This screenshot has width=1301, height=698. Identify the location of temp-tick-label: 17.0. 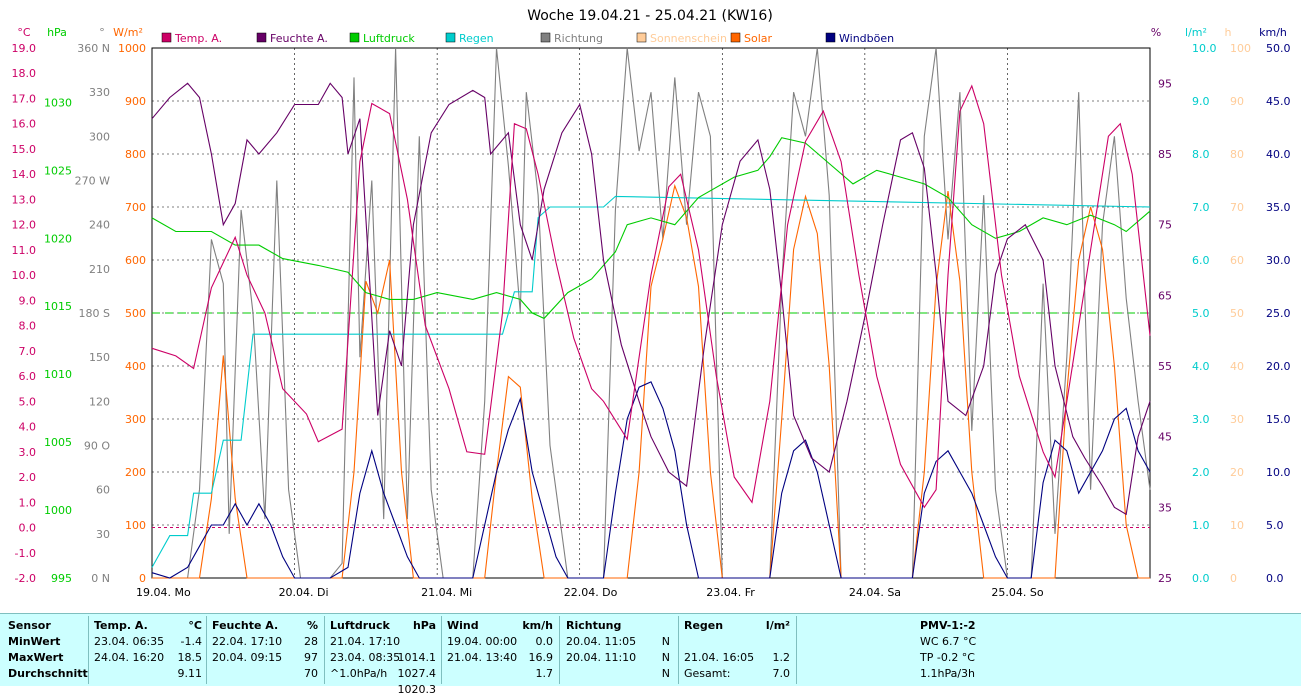
(24, 98).